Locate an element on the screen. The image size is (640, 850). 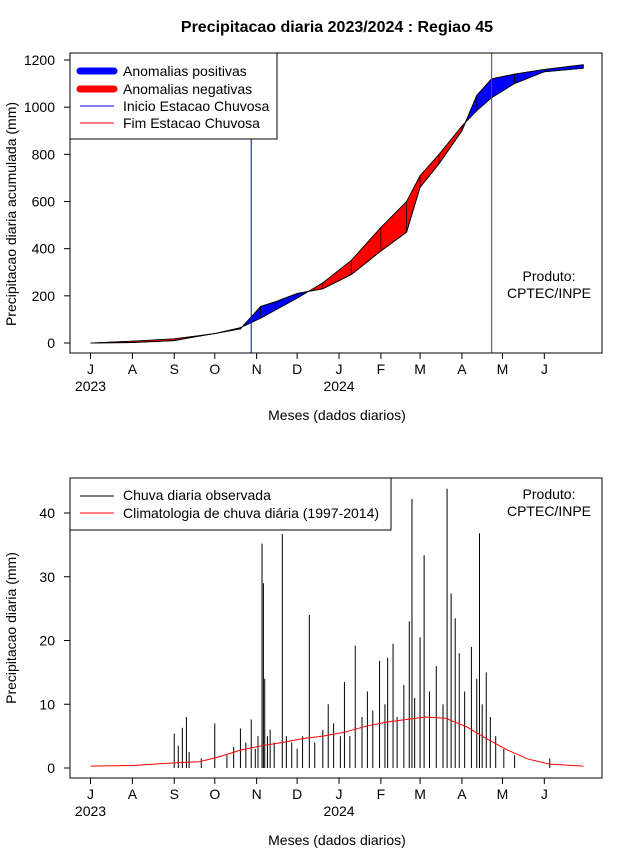
daily-y-tick-label: 20 is located at coordinates (47, 641).